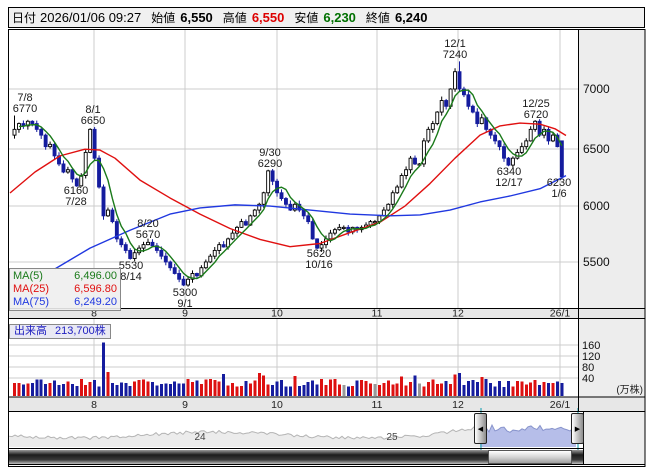 Image resolution: width=653 pixels, height=470 pixels. Describe the element at coordinates (536, 115) in the screenshot. I see `svg-text: 6720` at that location.